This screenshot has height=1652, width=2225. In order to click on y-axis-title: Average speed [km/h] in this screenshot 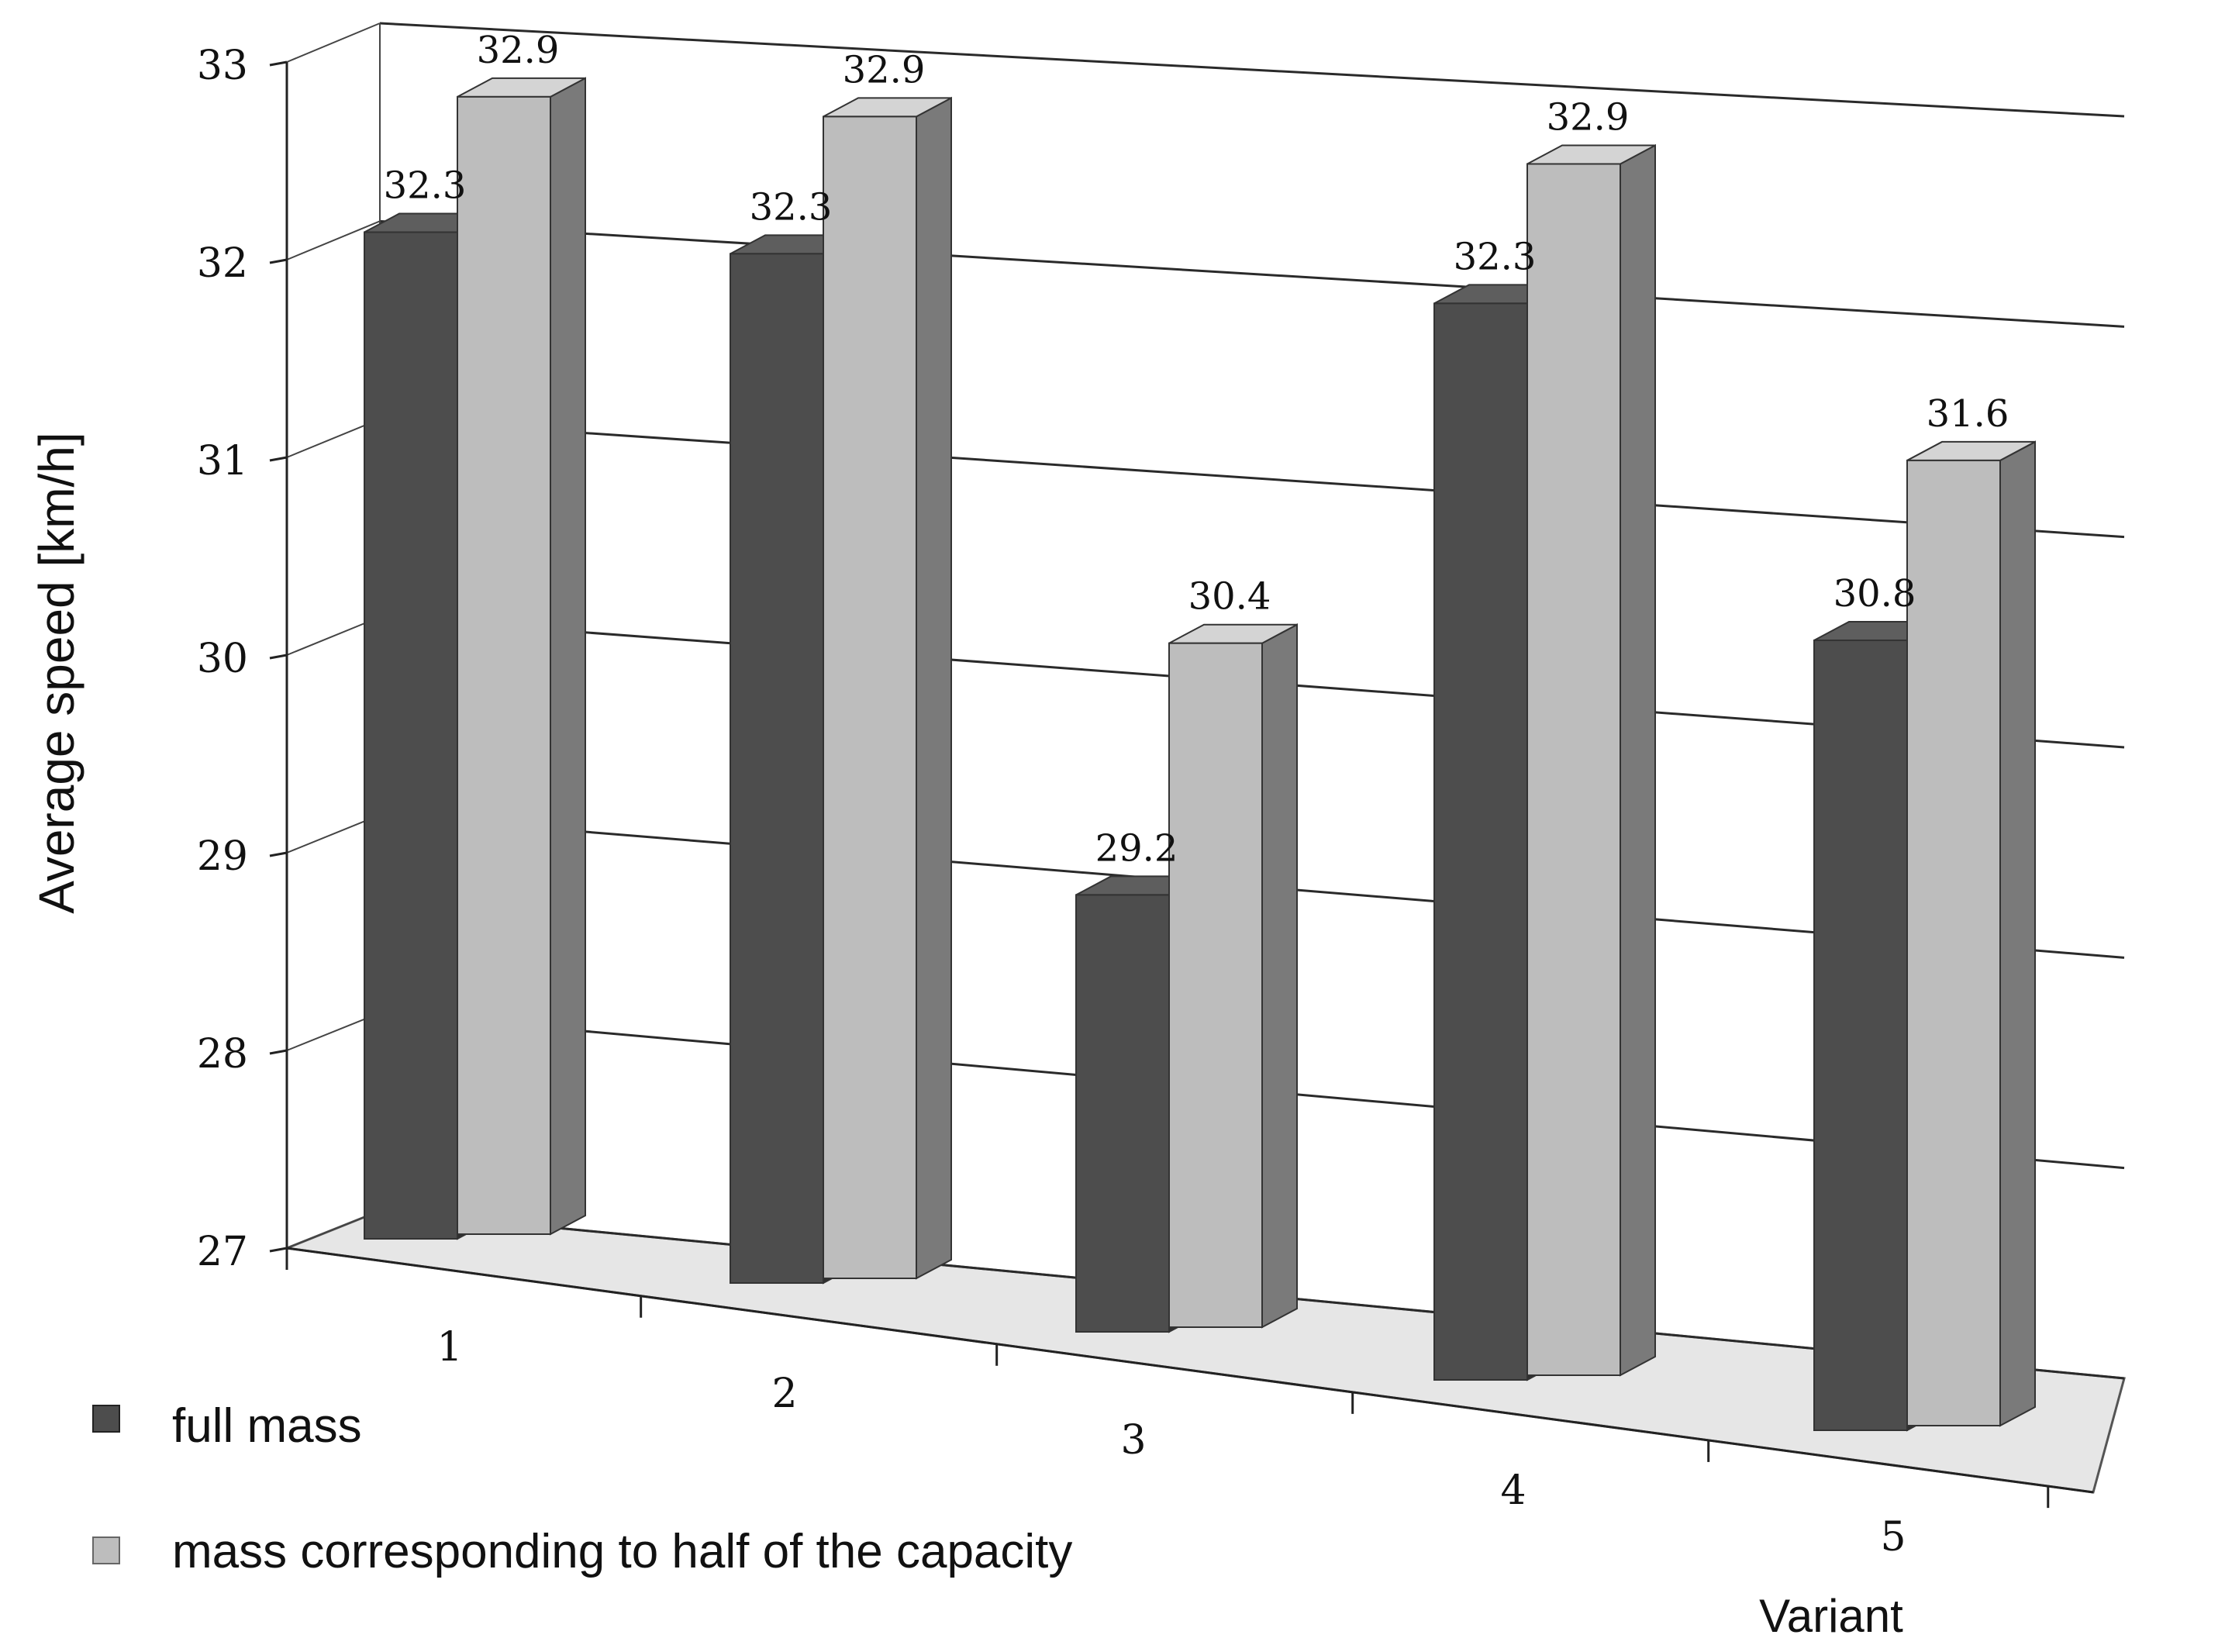, I will do `click(57, 672)`.